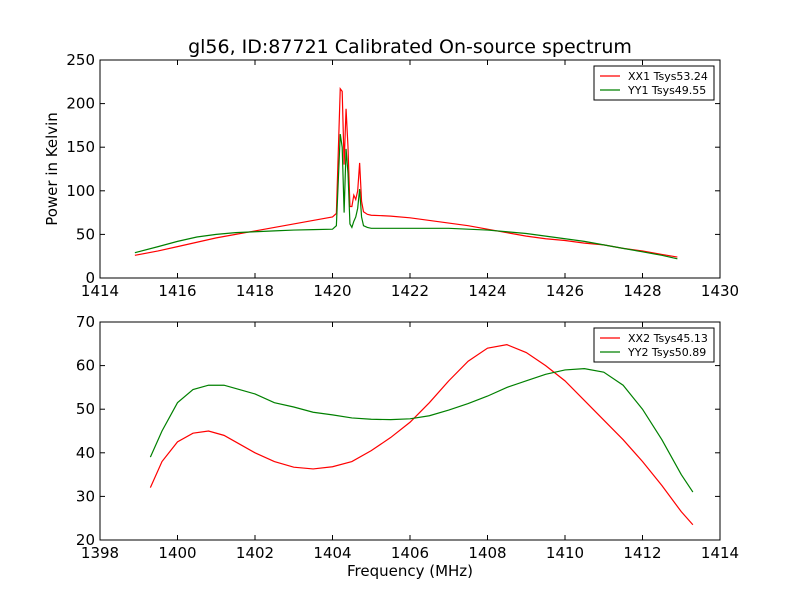 The width and height of the screenshot is (800, 600). Describe the element at coordinates (332, 553) in the screenshot. I see `x-tick-label: 1404` at that location.